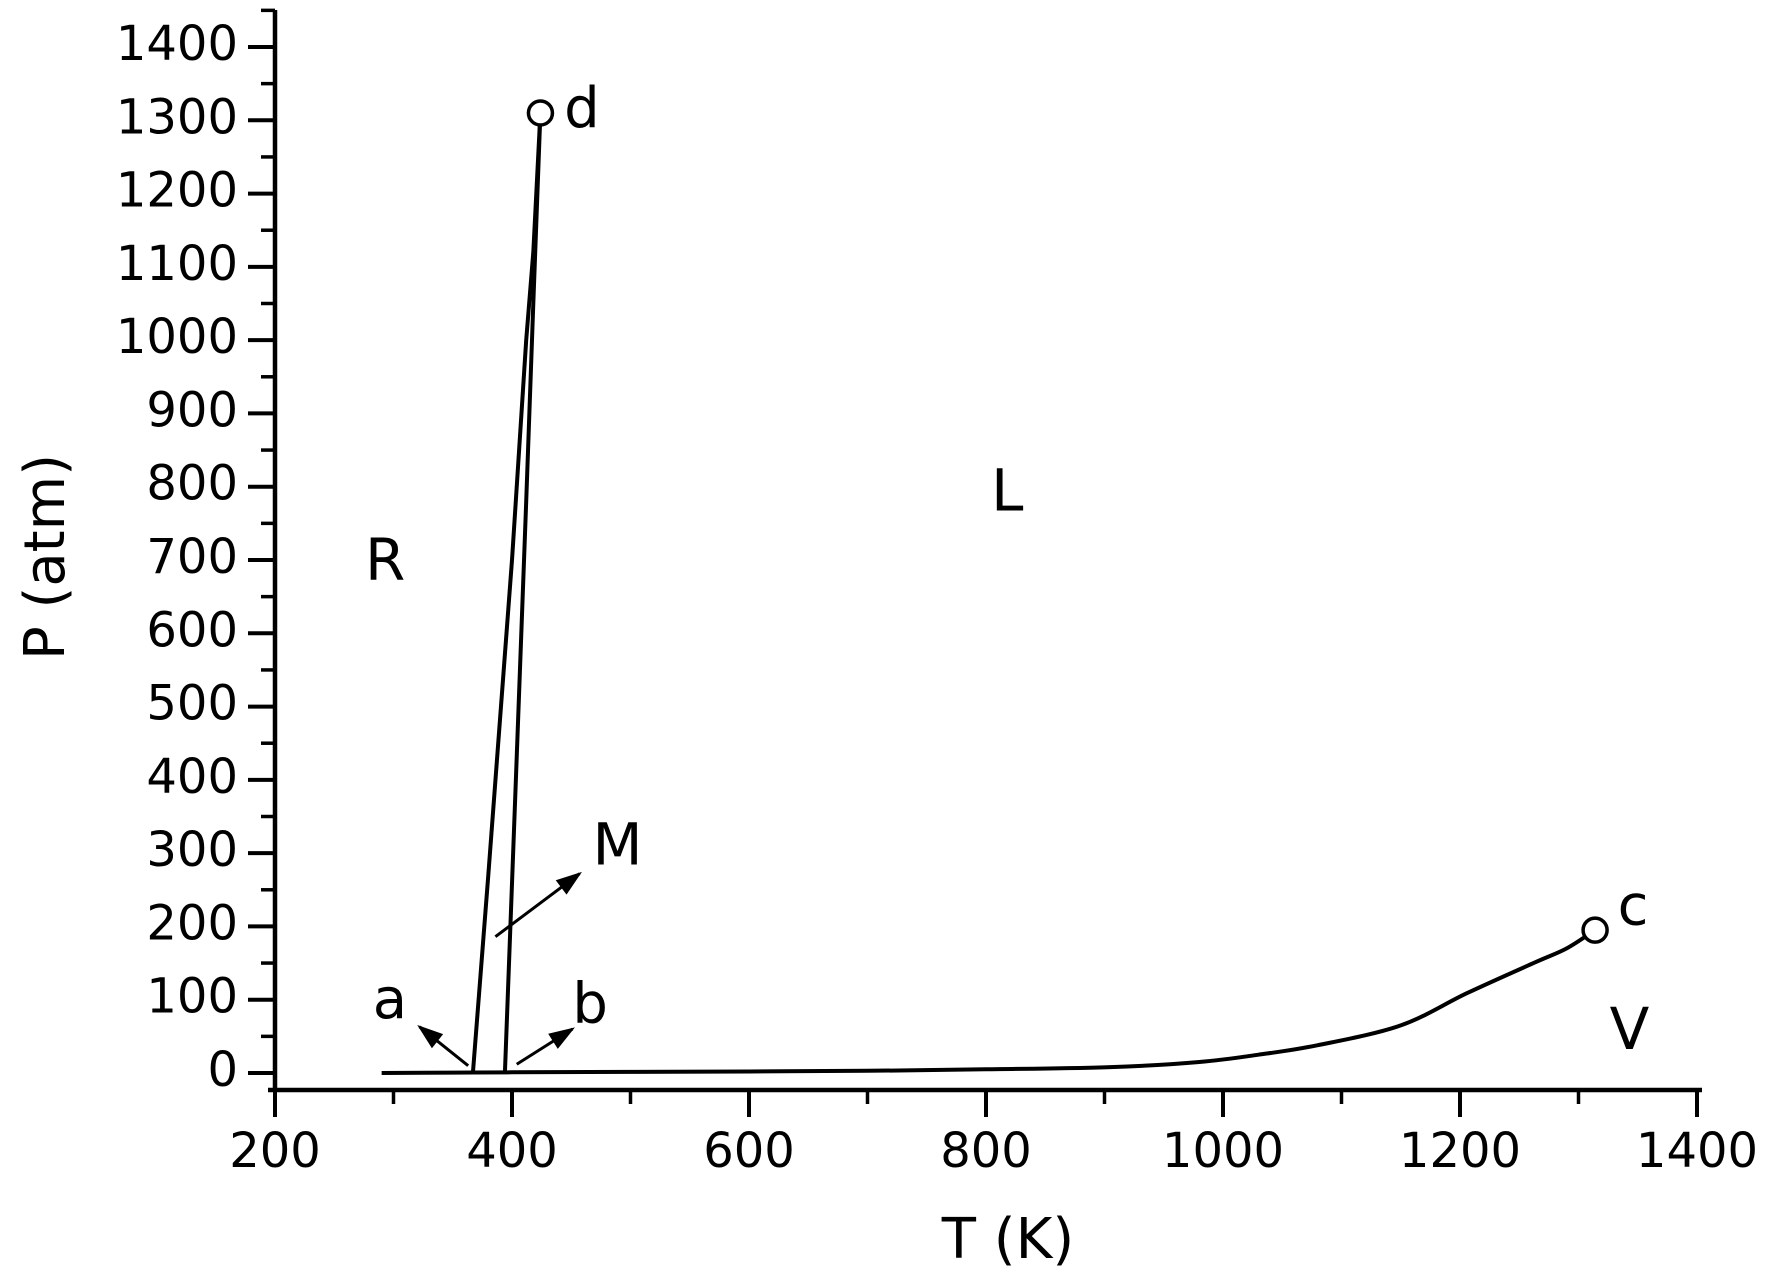  What do you see at coordinates (177, 44) in the screenshot?
I see `y-tick-label: 1400` at bounding box center [177, 44].